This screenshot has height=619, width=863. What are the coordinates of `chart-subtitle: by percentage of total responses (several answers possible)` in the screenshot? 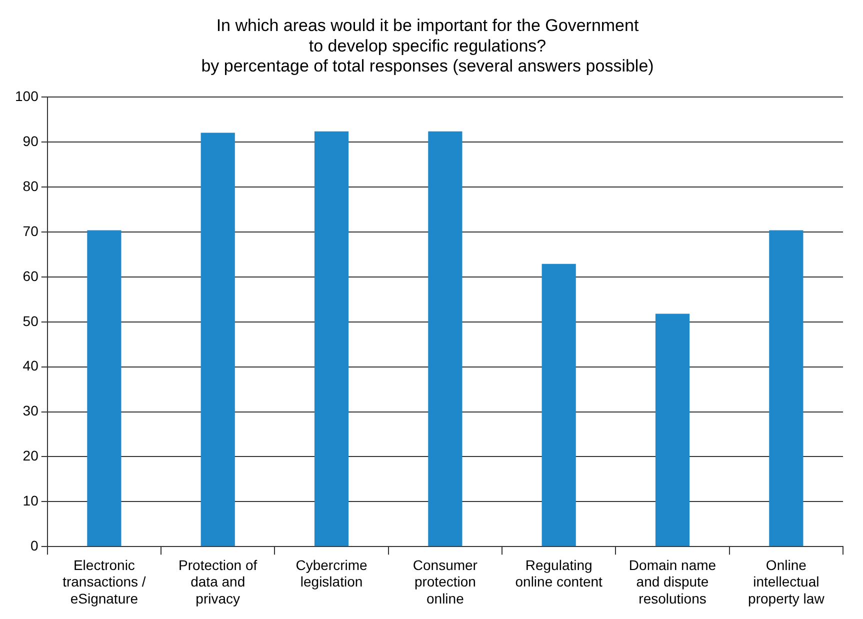 It's located at (427, 66).